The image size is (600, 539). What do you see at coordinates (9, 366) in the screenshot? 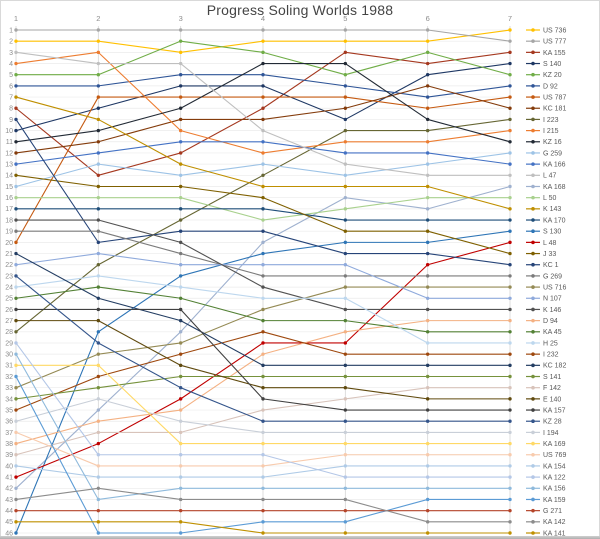
I see `y-axis-label: 31` at bounding box center [9, 366].